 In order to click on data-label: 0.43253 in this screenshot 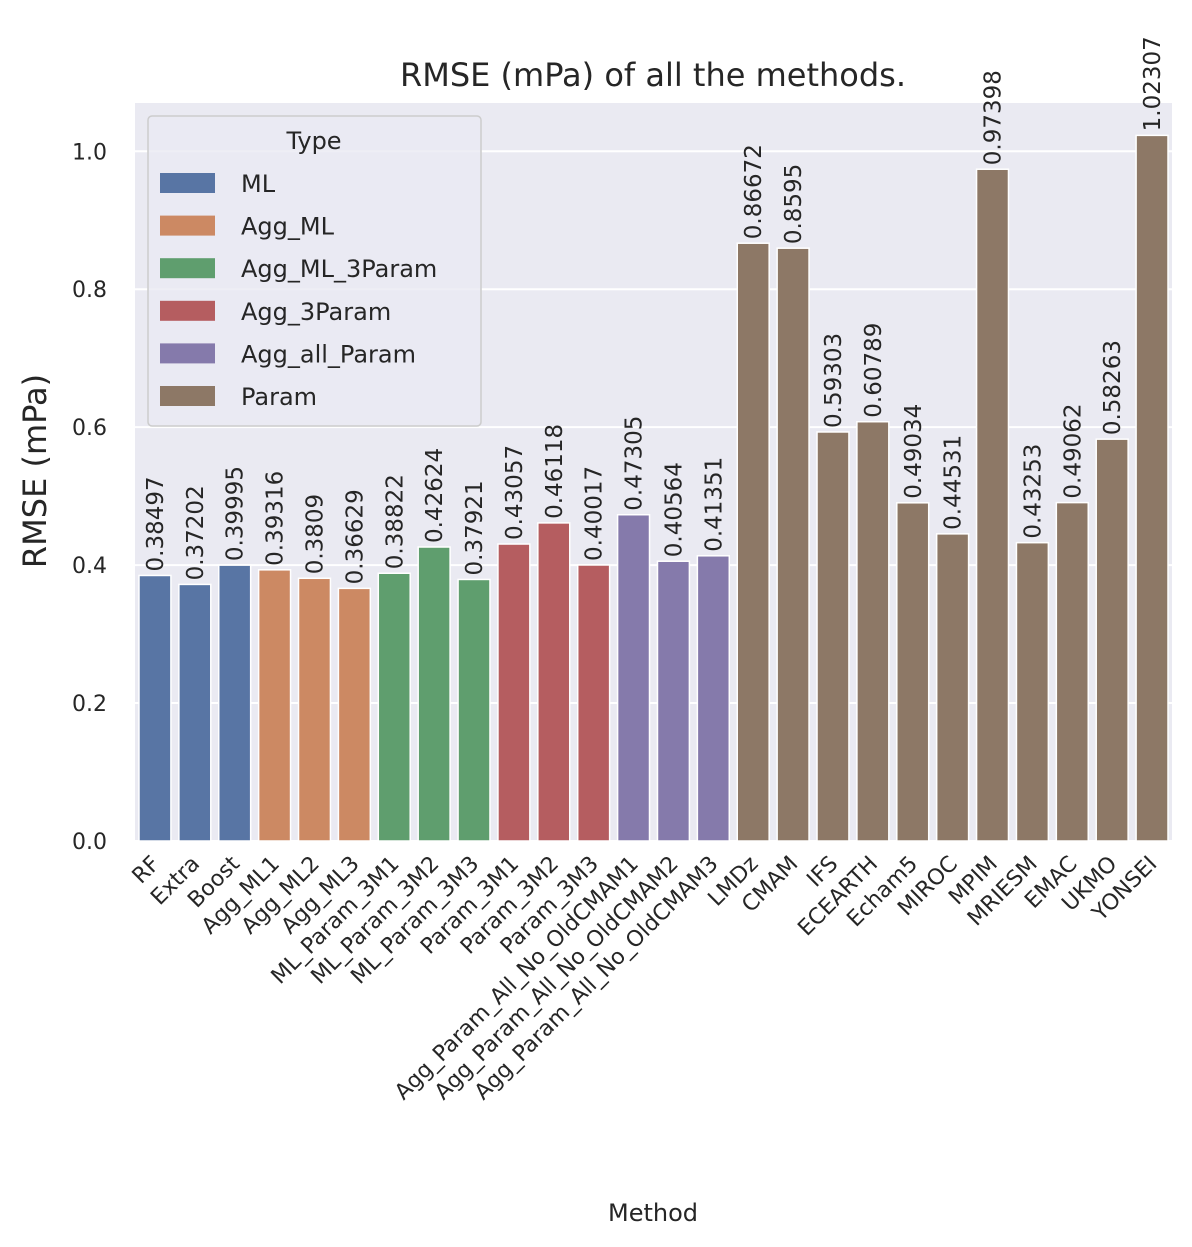, I will do `click(1033, 491)`.